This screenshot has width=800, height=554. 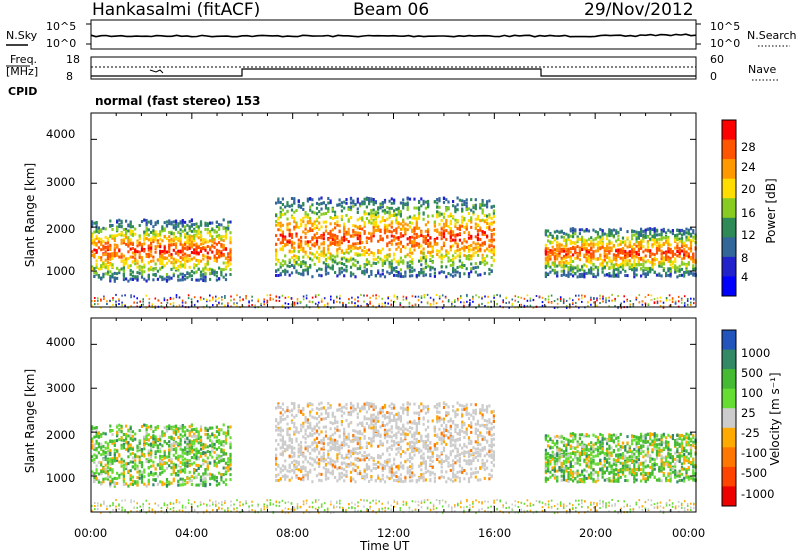 I want to click on power-cb-tick-12: 12, so click(x=748, y=235).